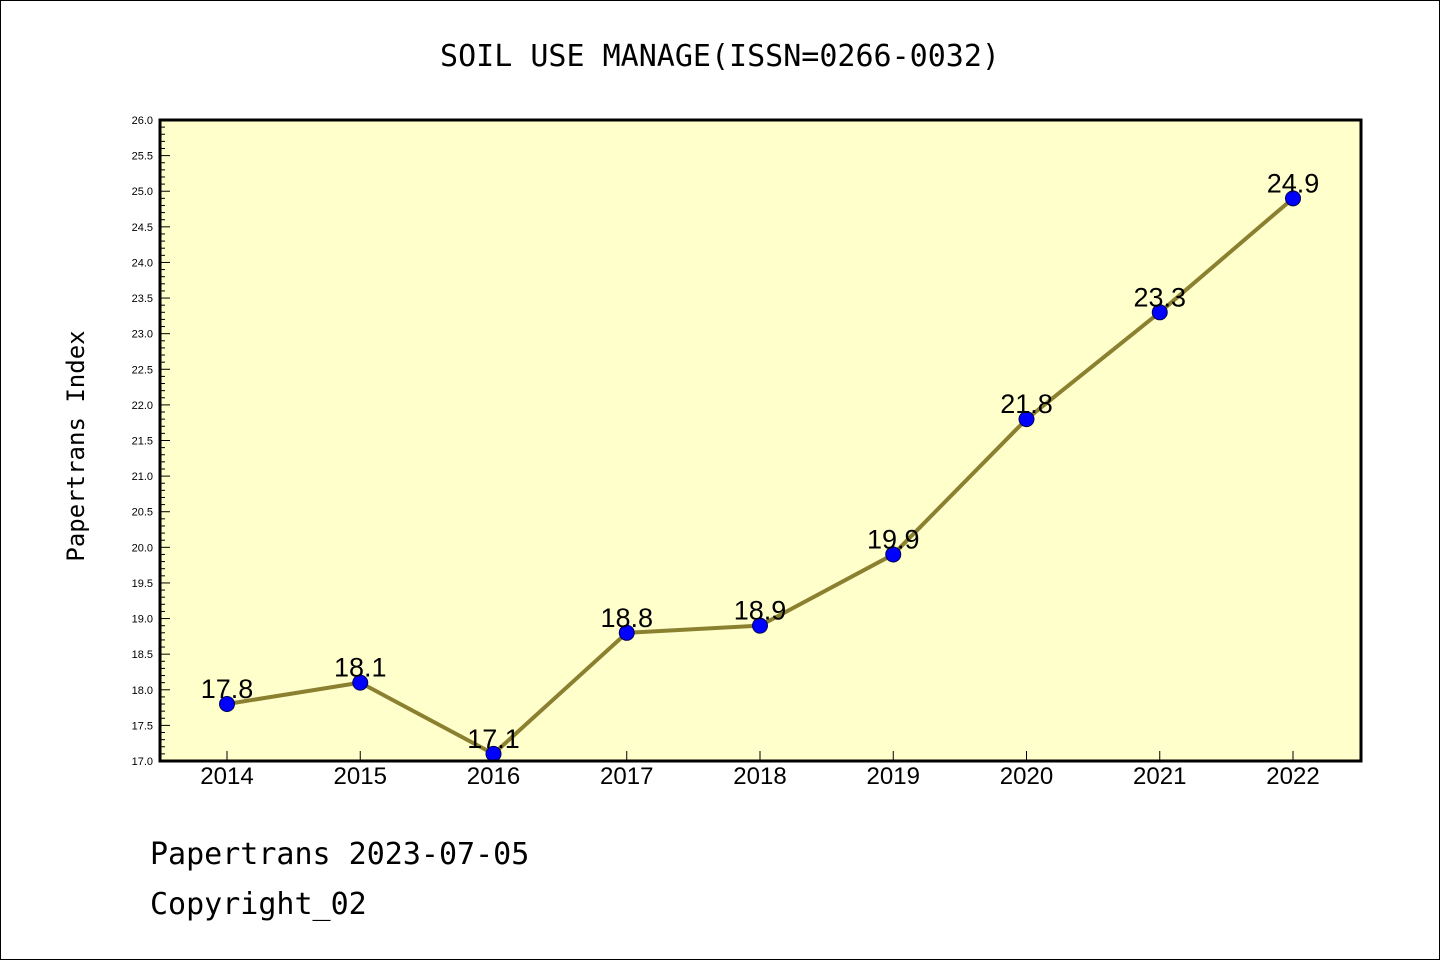 The image size is (1440, 960). I want to click on data-point-2020, so click(1026, 419).